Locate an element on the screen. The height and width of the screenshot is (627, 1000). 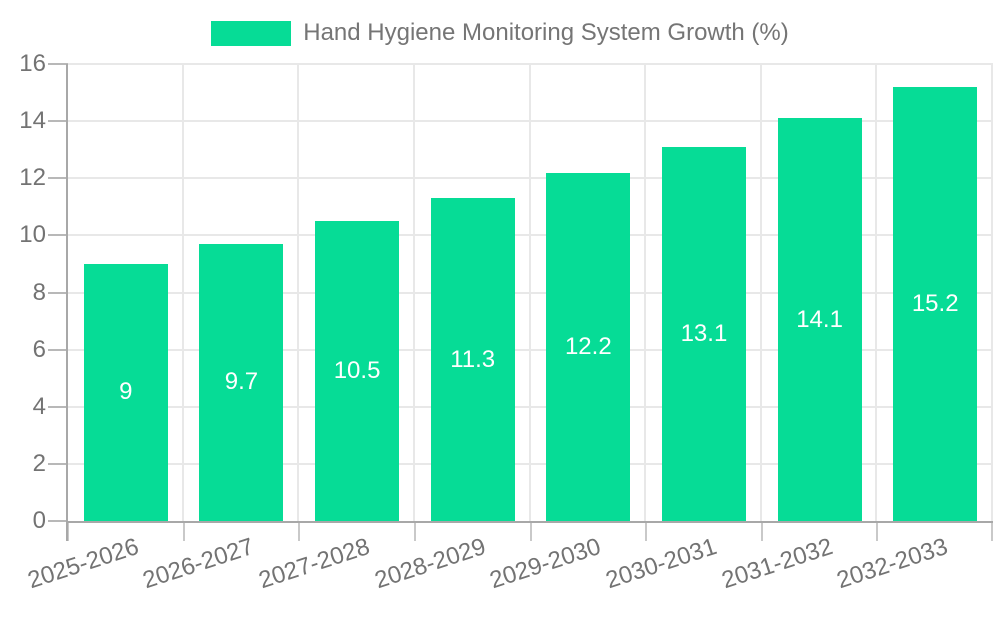
legend-swatch is located at coordinates (251, 33).